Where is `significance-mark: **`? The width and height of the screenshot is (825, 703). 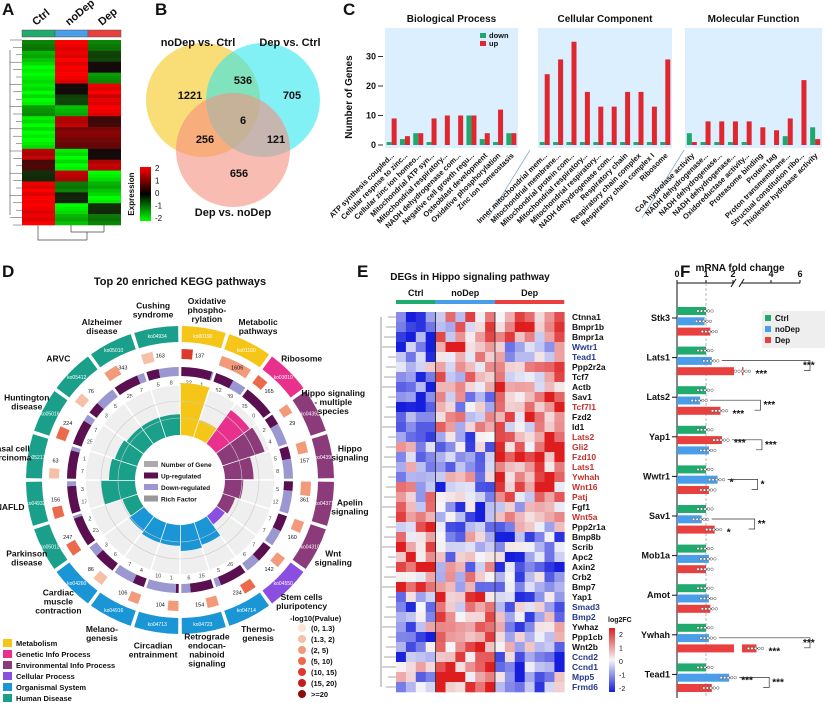 significance-mark: ** is located at coordinates (762, 524).